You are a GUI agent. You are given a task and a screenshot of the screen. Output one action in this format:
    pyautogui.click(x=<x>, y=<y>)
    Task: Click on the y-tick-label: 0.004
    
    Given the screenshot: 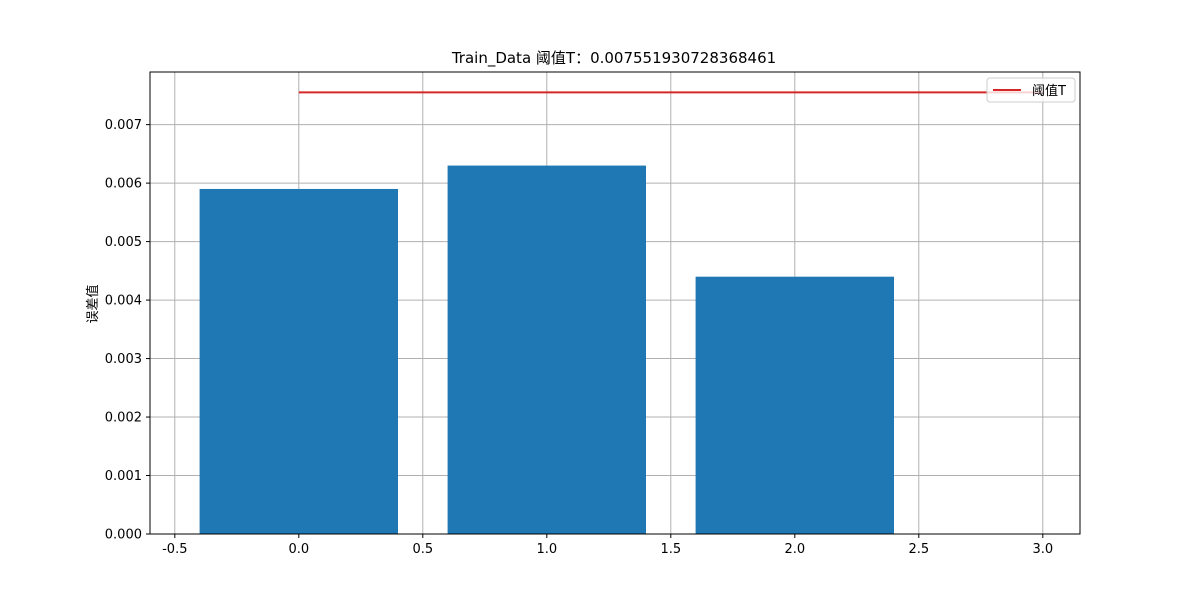 What is the action you would take?
    pyautogui.click(x=123, y=301)
    